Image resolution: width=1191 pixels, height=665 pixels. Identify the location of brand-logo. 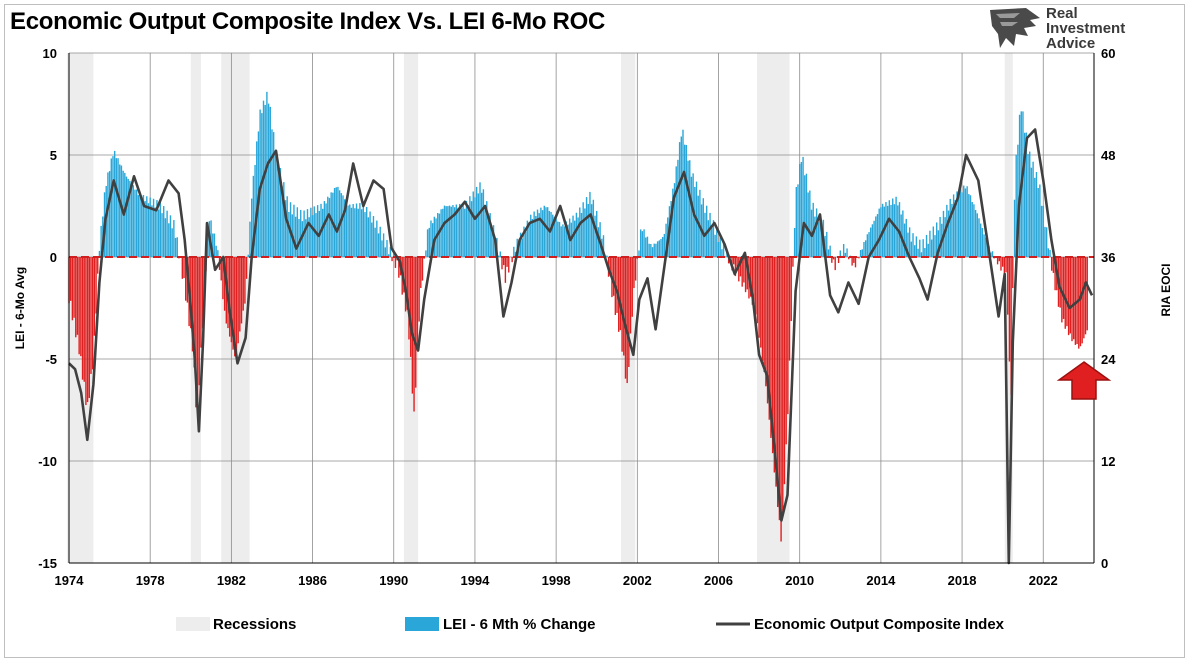
(1066, 29).